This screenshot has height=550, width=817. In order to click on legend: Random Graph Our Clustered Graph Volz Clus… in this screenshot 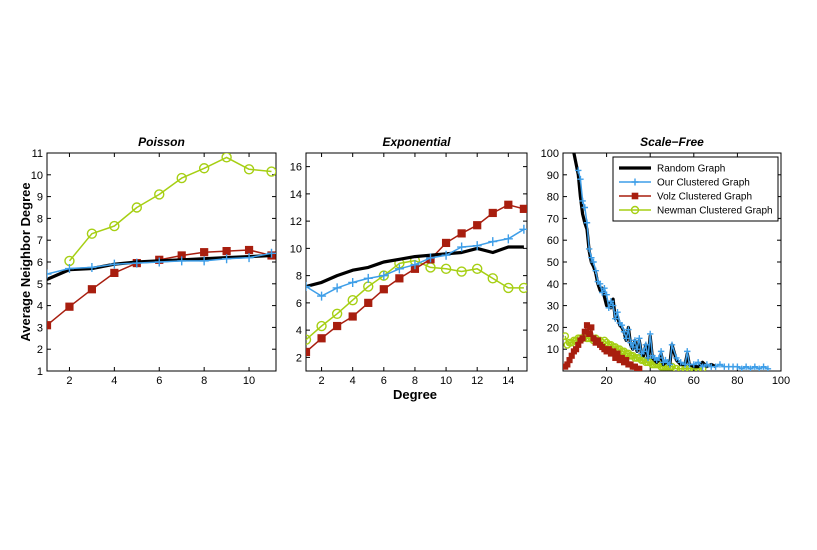, I will do `click(695, 189)`.